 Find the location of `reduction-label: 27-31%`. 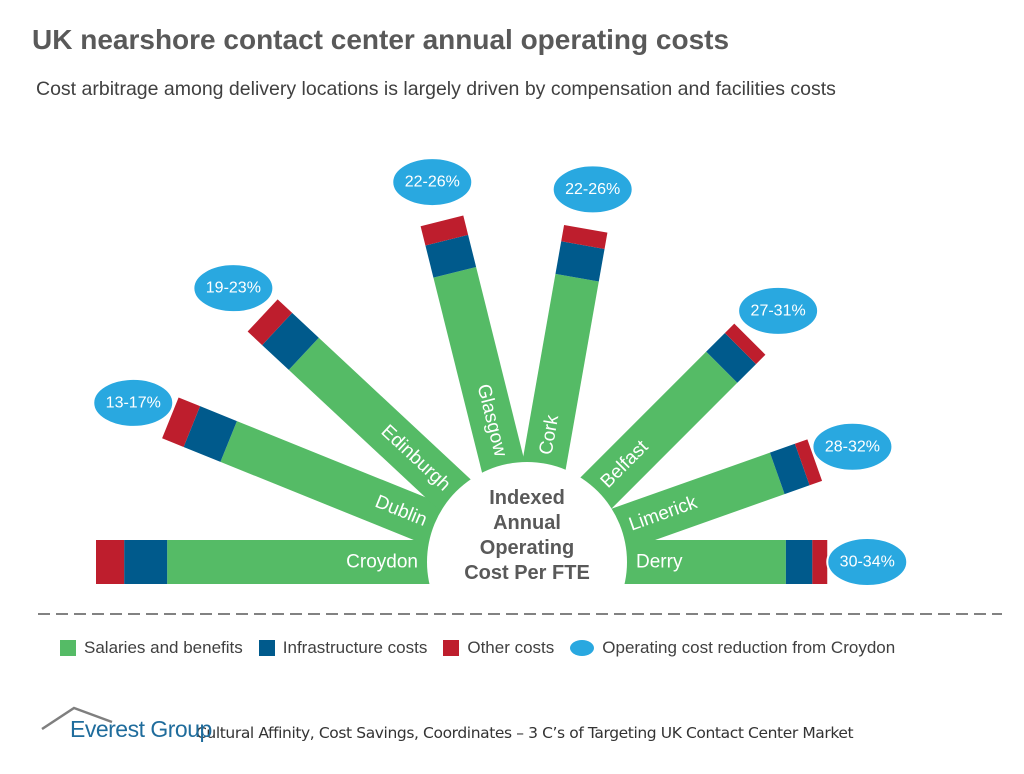

reduction-label: 27-31% is located at coordinates (778, 310).